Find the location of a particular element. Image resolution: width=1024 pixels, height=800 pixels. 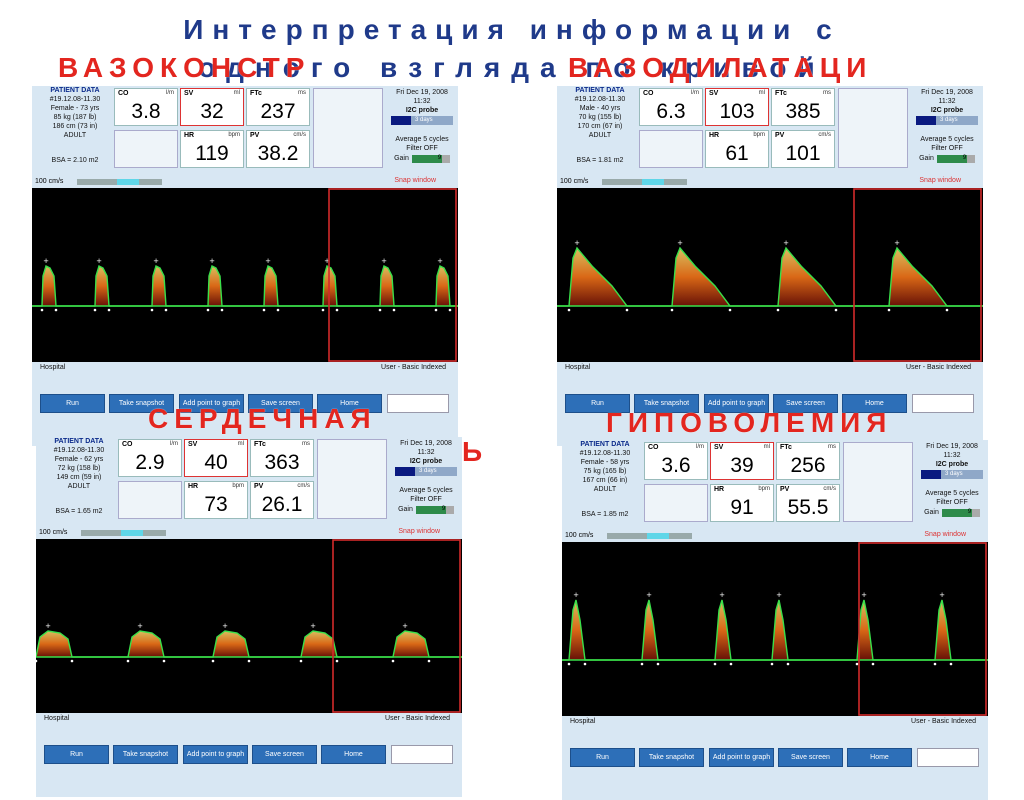

metric-sv: SV ml 40 is located at coordinates (216, 458).